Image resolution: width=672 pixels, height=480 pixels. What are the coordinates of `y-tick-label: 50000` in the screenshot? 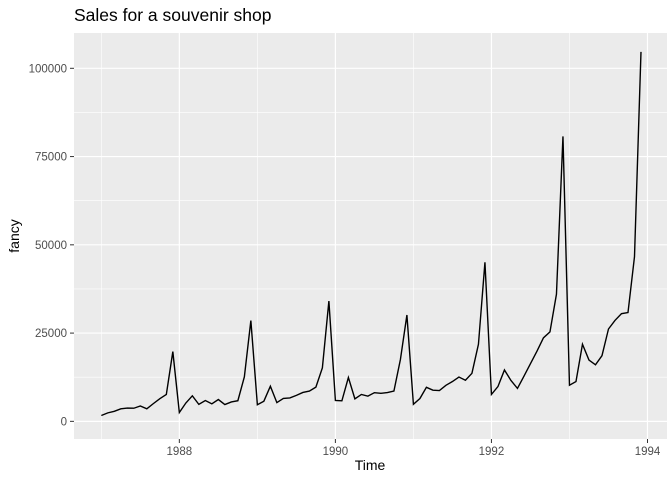 It's located at (51, 246).